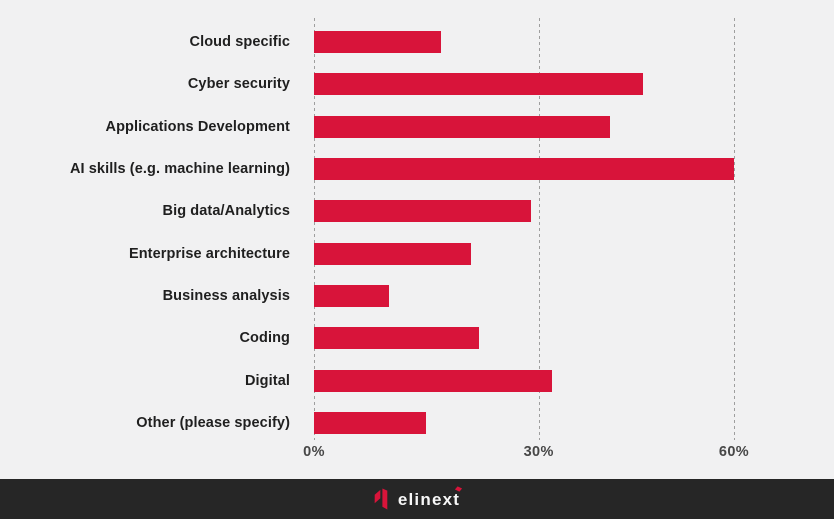 Image resolution: width=834 pixels, height=519 pixels. I want to click on elinext-logo: elinext, so click(418, 498).